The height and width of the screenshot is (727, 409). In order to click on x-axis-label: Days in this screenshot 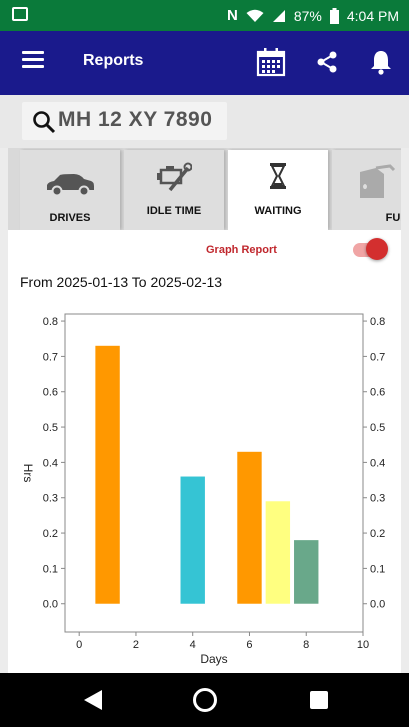, I will do `click(213, 659)`.